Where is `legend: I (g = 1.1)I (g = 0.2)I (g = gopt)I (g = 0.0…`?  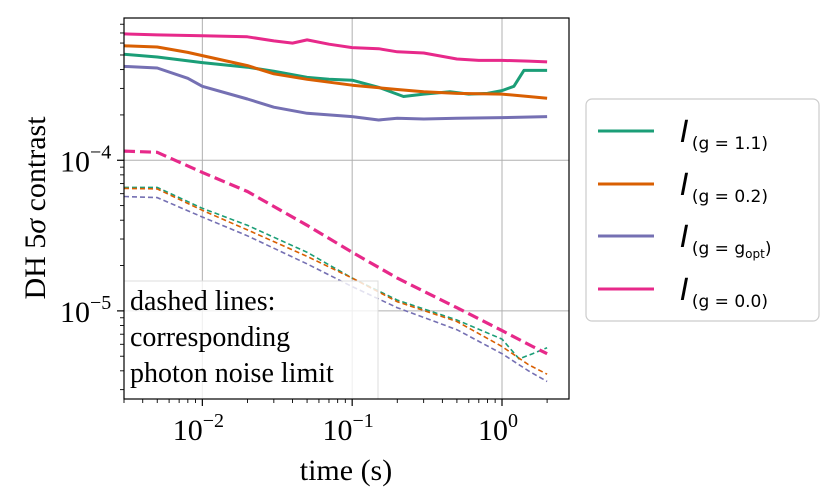
legend: I (g = 1.1)I (g = 0.2)I (g = gopt)I (g = 0.0… is located at coordinates (702, 210).